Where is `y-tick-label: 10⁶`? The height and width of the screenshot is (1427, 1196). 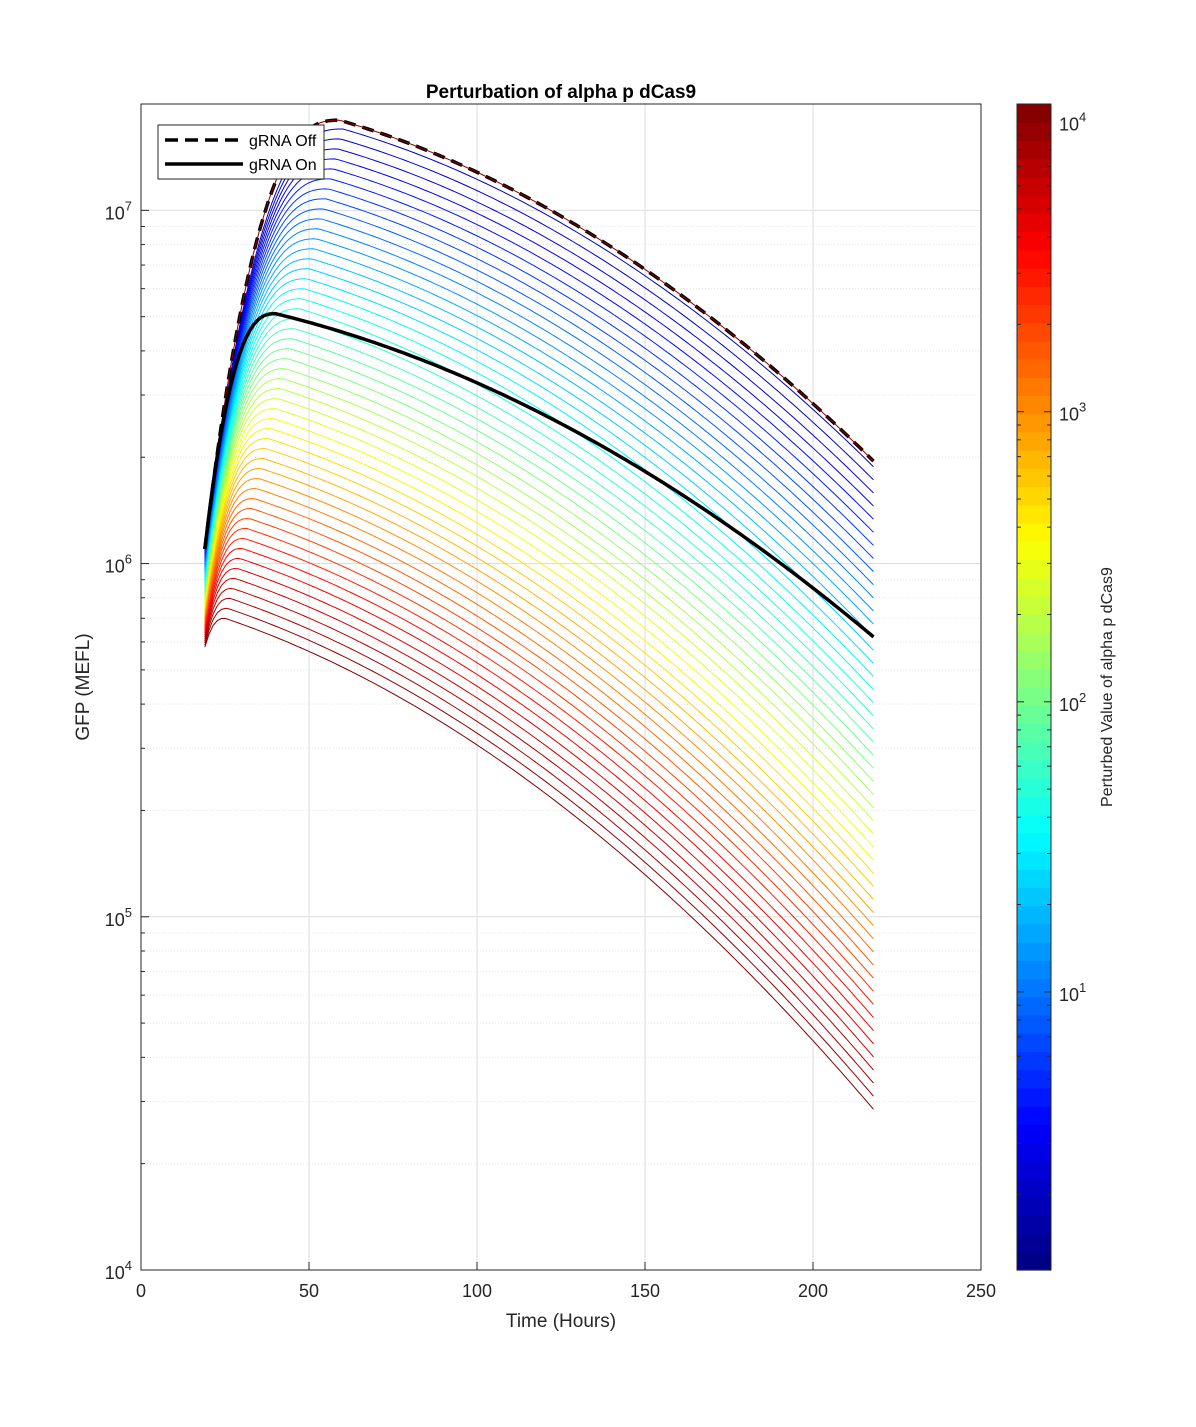 y-tick-label: 10⁶ is located at coordinates (118, 564).